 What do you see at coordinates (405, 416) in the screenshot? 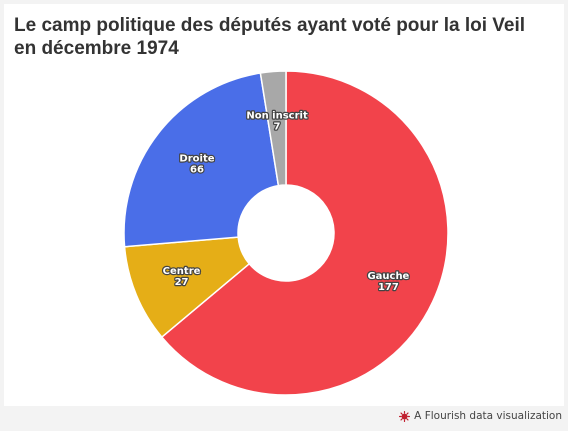
I see `flourish-logo-icon` at bounding box center [405, 416].